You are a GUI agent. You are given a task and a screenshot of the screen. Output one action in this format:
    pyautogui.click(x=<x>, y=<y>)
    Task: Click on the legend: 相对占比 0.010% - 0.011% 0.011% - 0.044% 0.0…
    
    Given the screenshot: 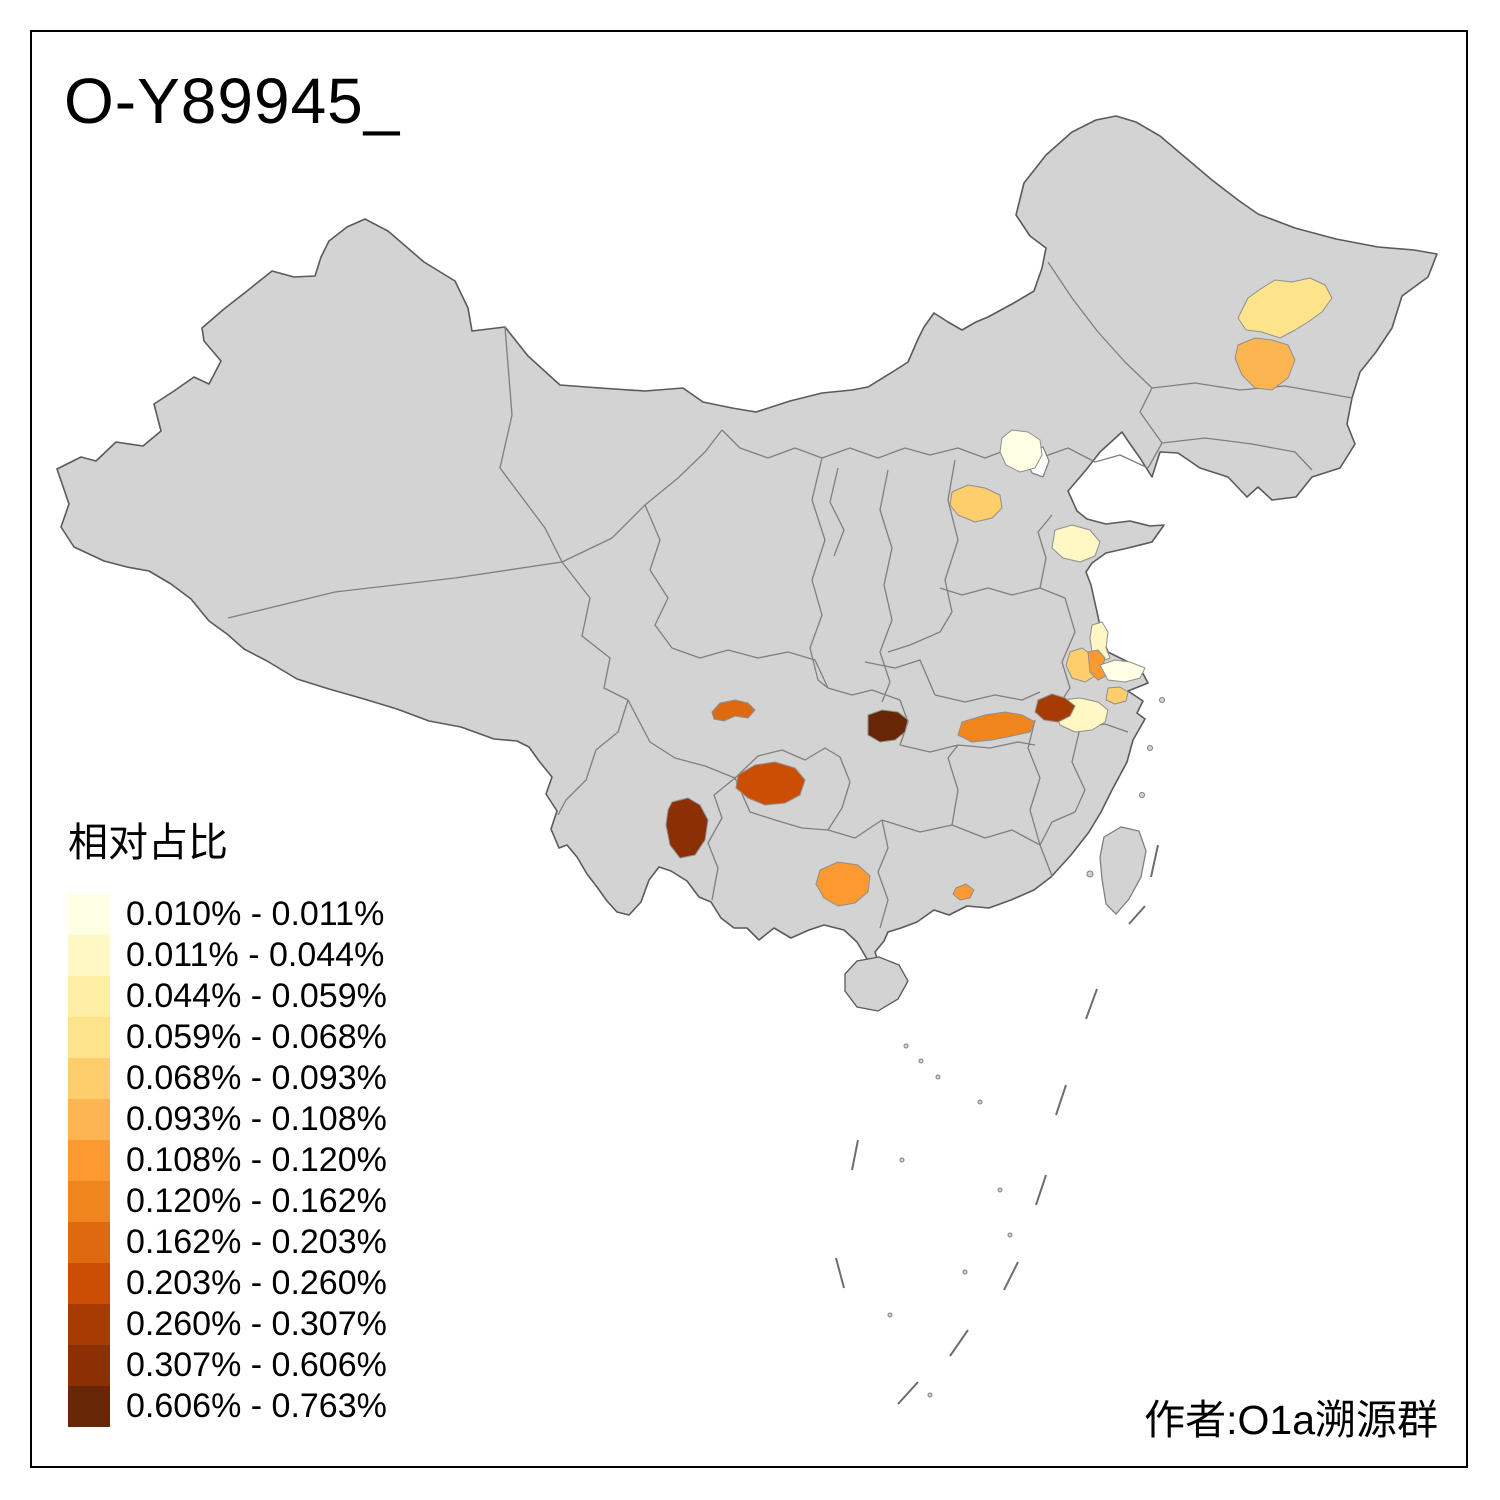 What is the action you would take?
    pyautogui.click(x=288, y=1118)
    